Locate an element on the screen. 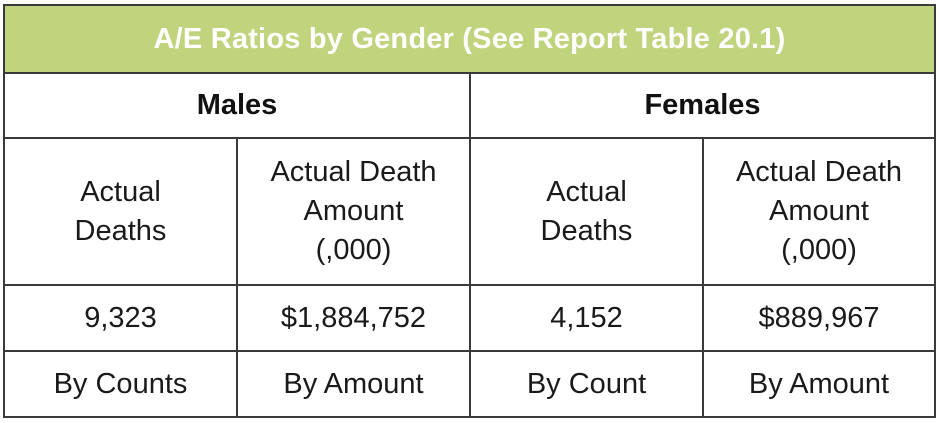 This screenshot has width=940, height=423. header-females-actual-deaths: Actual Deaths is located at coordinates (586, 211).